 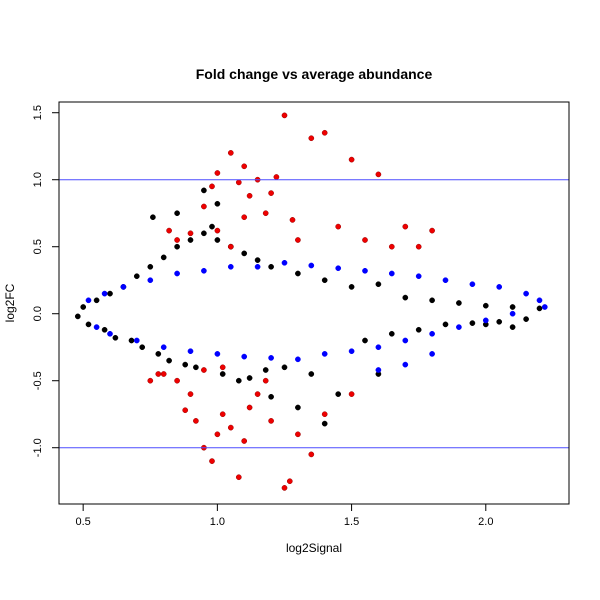 I want to click on y-tick-label: 1.0, so click(x=38, y=179).